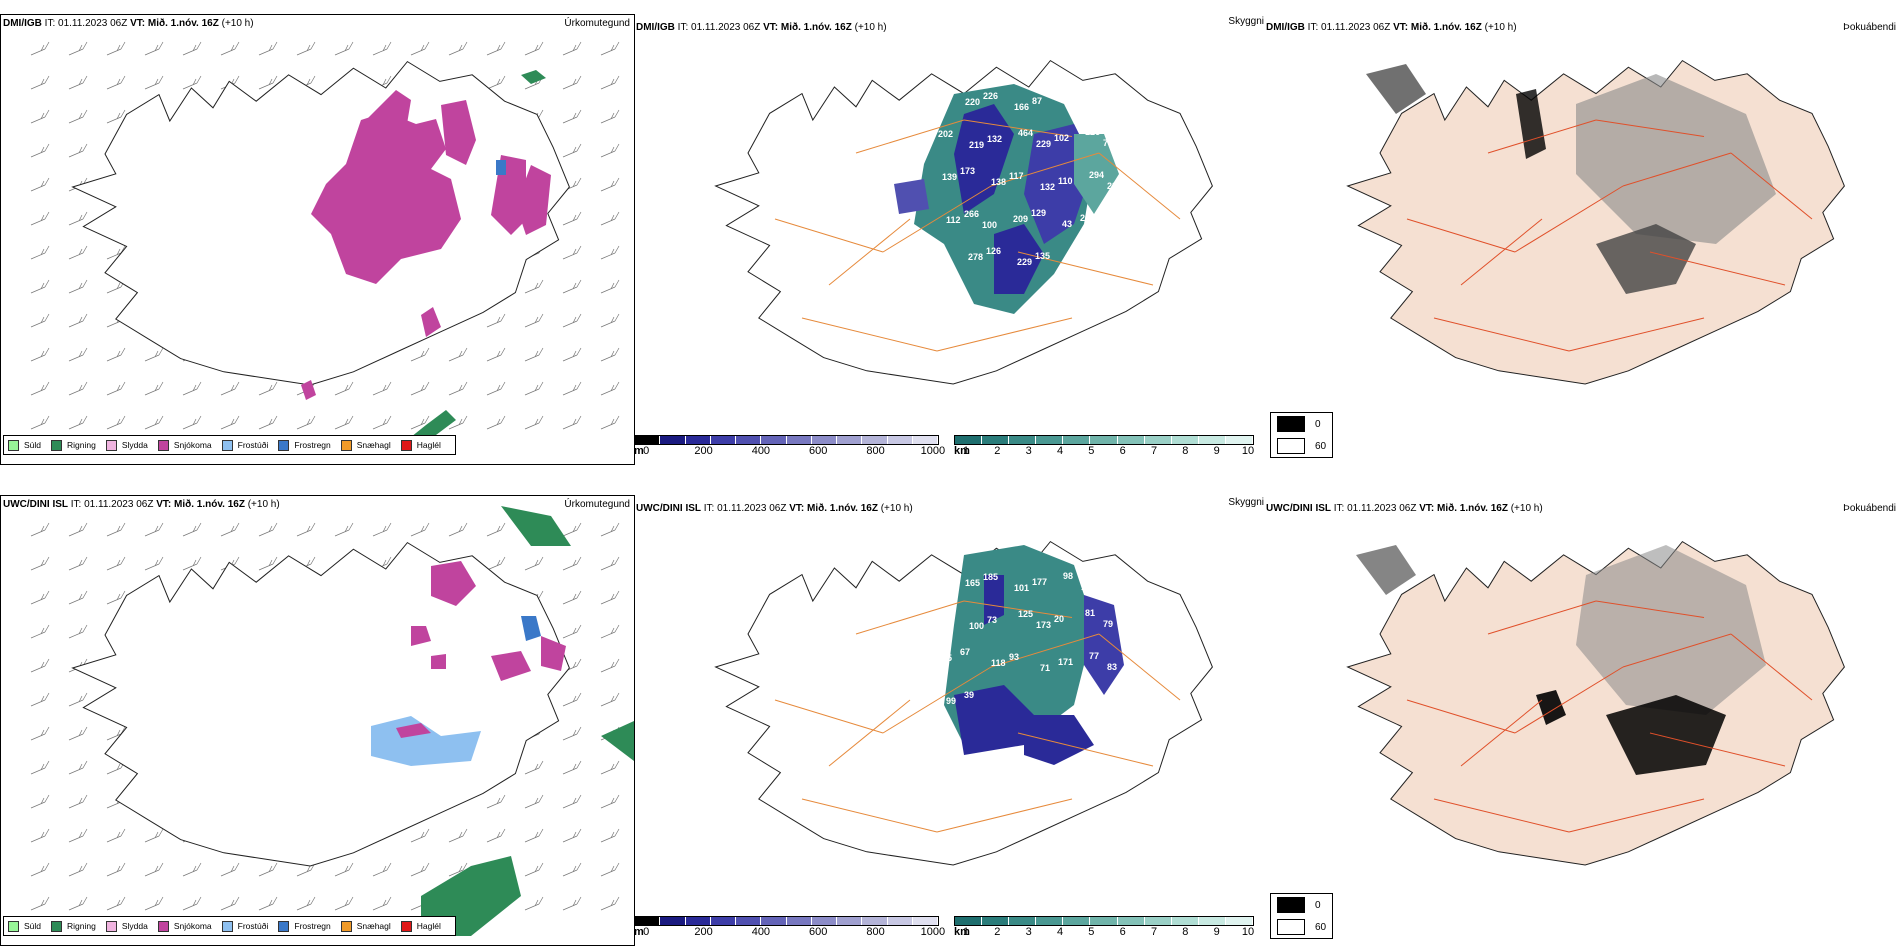 This screenshot has height=950, width=1900. What do you see at coordinates (1869, 27) in the screenshot?
I see `param-label: Þokuábendi` at bounding box center [1869, 27].